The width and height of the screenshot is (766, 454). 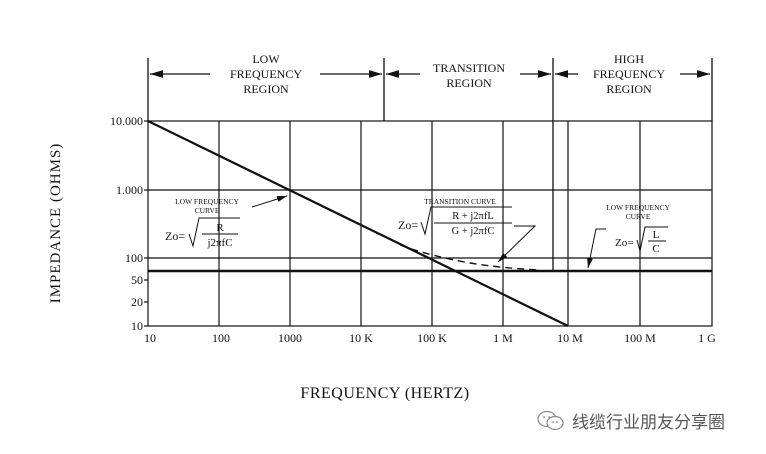 What do you see at coordinates (384, 393) in the screenshot?
I see `x-axis-title: FREQUENCY (HERTZ)` at bounding box center [384, 393].